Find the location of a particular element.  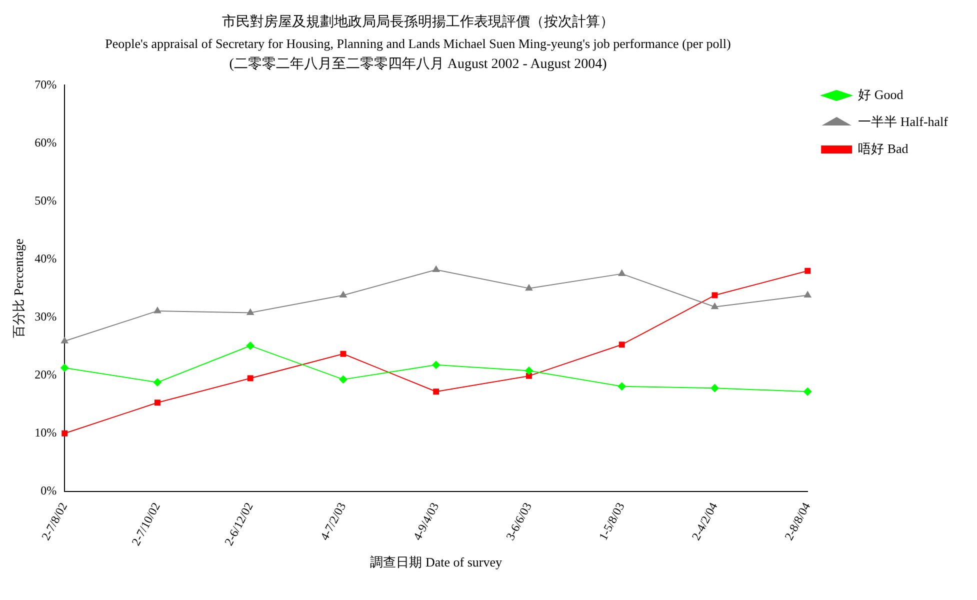

y-tick-label: 20% is located at coordinates (45, 375).